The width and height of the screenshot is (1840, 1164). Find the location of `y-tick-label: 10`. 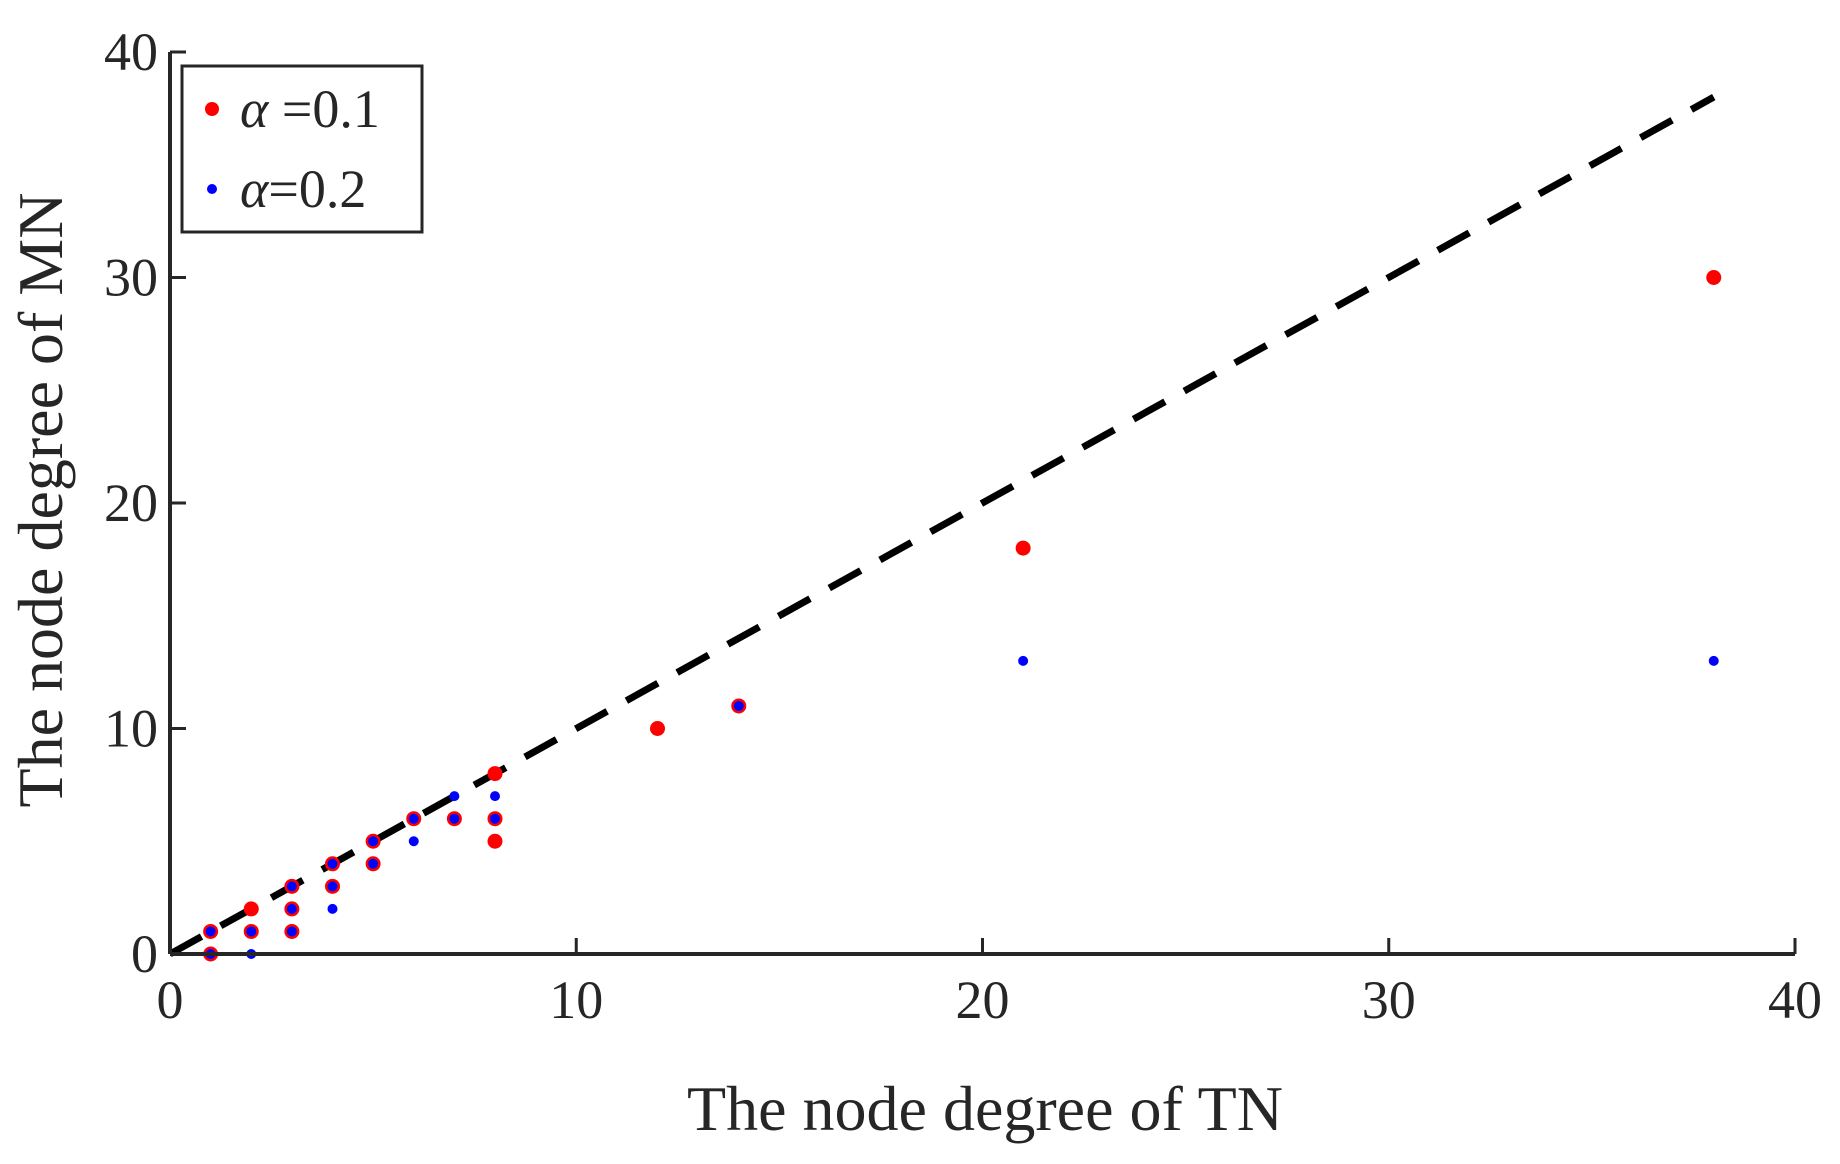

y-tick-label: 10 is located at coordinates (131, 729).